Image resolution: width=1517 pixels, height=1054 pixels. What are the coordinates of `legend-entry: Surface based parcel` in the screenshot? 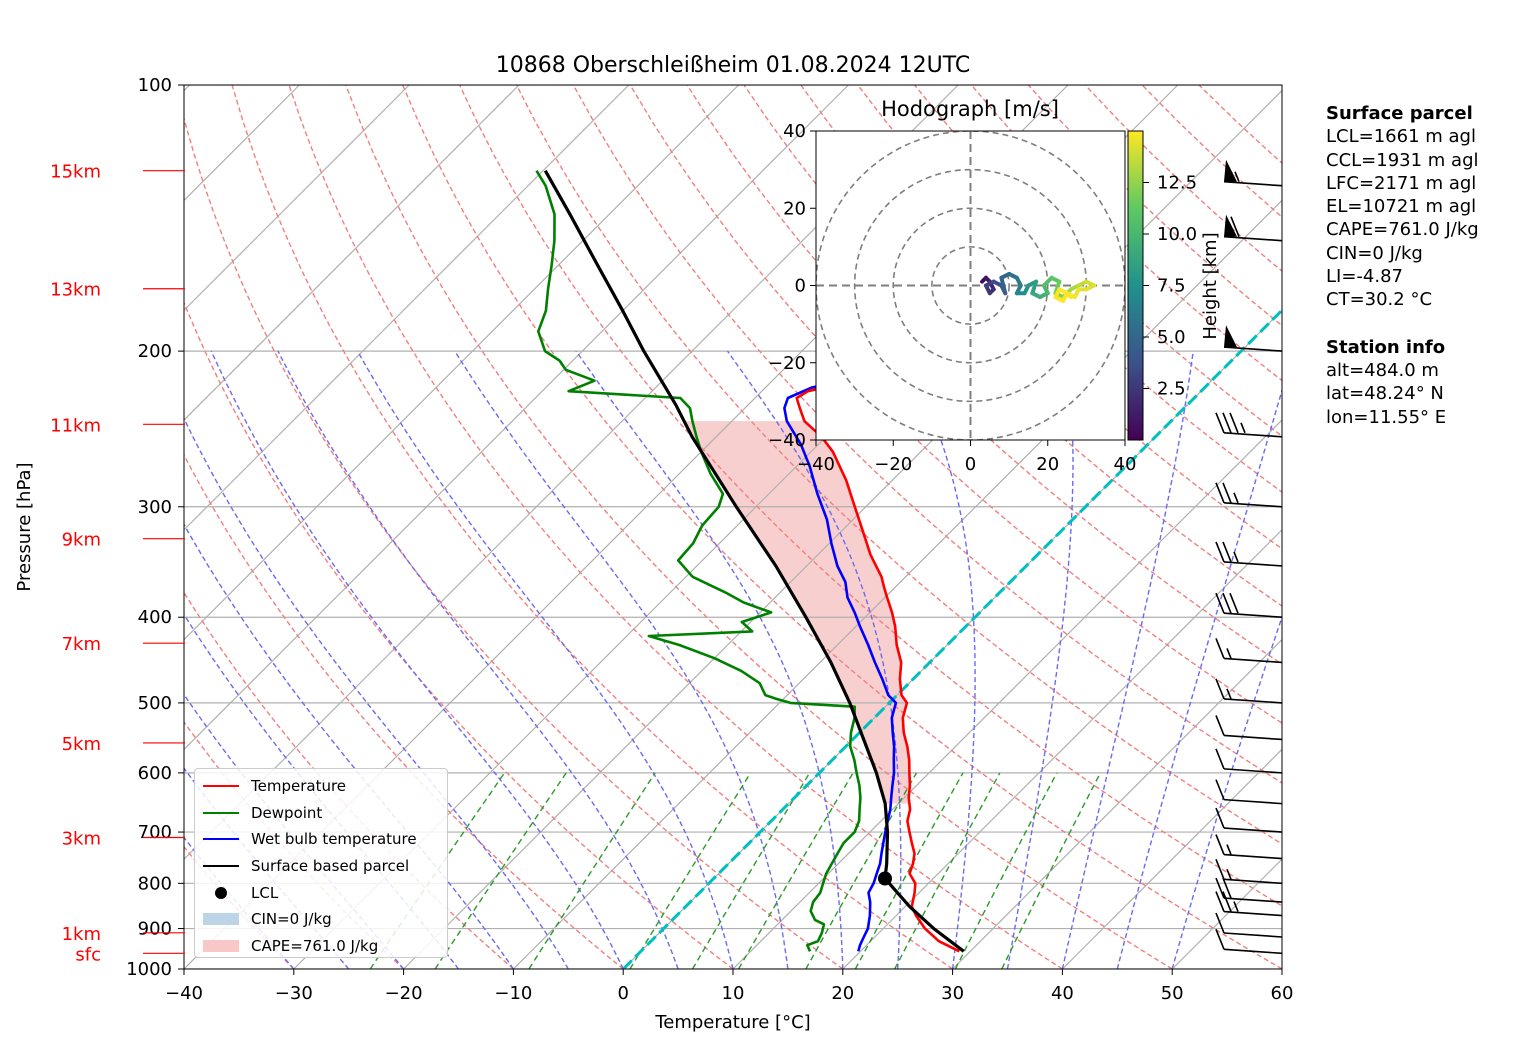 It's located at (321, 866).